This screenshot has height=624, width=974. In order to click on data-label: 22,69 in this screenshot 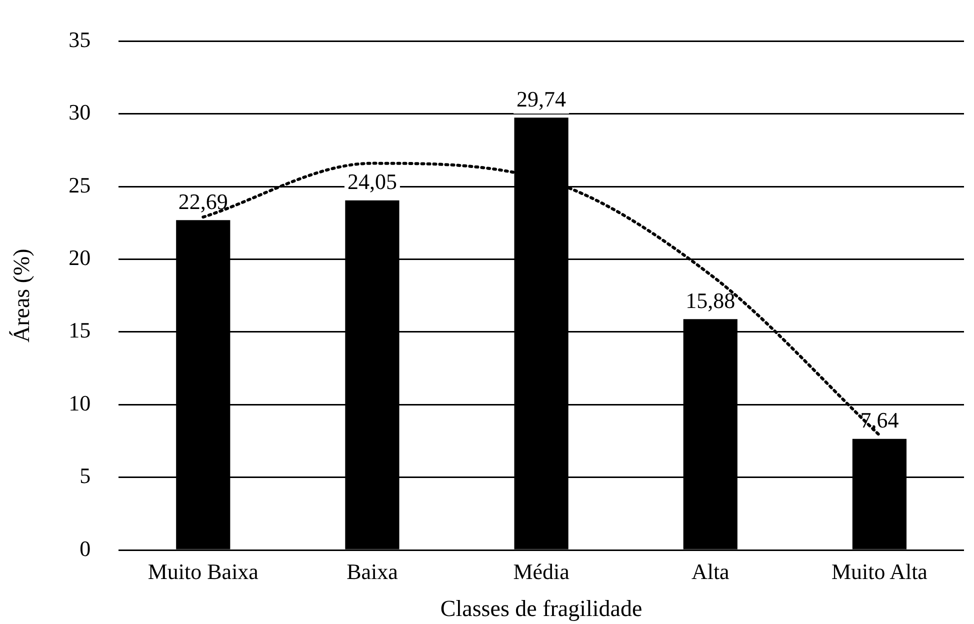, I will do `click(203, 201)`.